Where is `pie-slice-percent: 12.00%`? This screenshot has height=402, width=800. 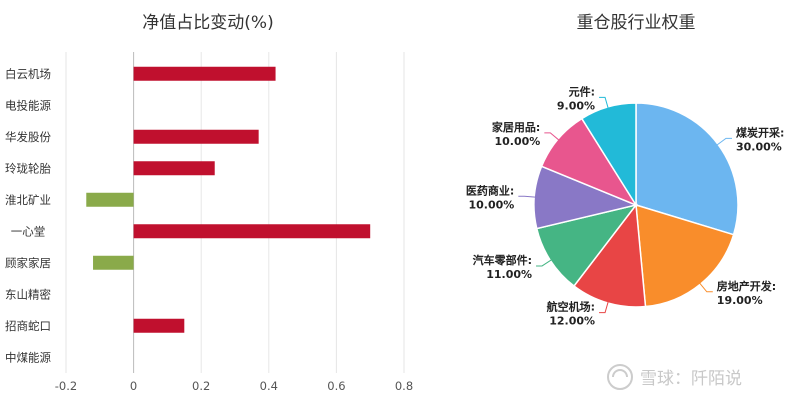
pie-slice-percent: 12.00% is located at coordinates (572, 321).